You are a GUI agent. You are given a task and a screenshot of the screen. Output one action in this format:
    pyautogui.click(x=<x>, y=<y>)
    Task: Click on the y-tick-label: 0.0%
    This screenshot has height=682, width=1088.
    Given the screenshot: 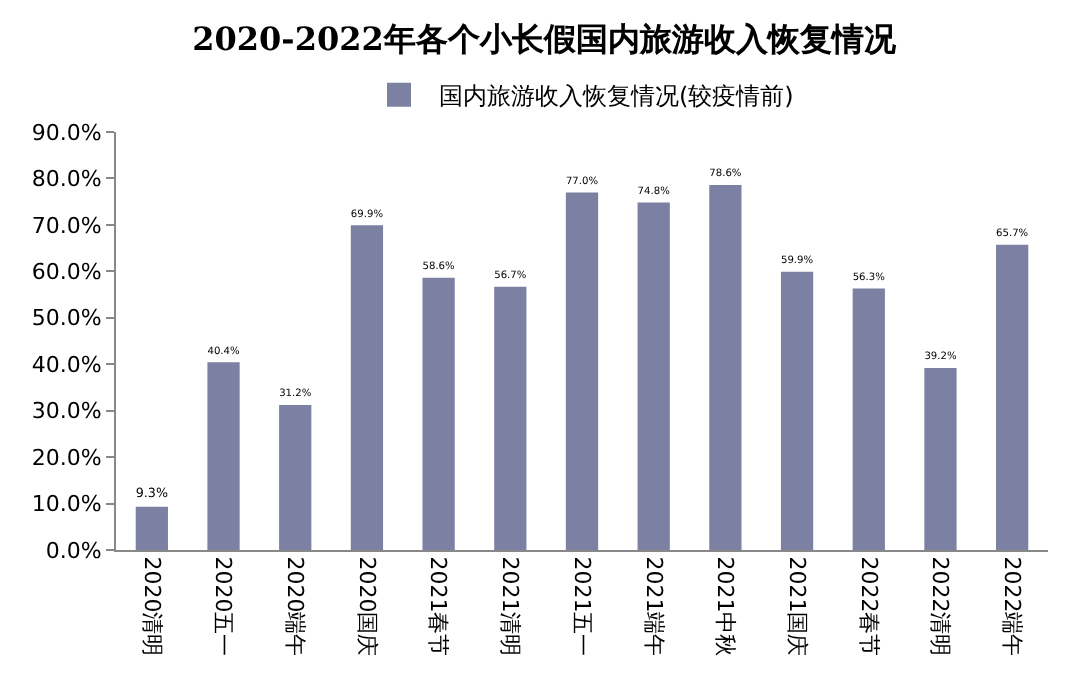 What is the action you would take?
    pyautogui.click(x=73, y=550)
    